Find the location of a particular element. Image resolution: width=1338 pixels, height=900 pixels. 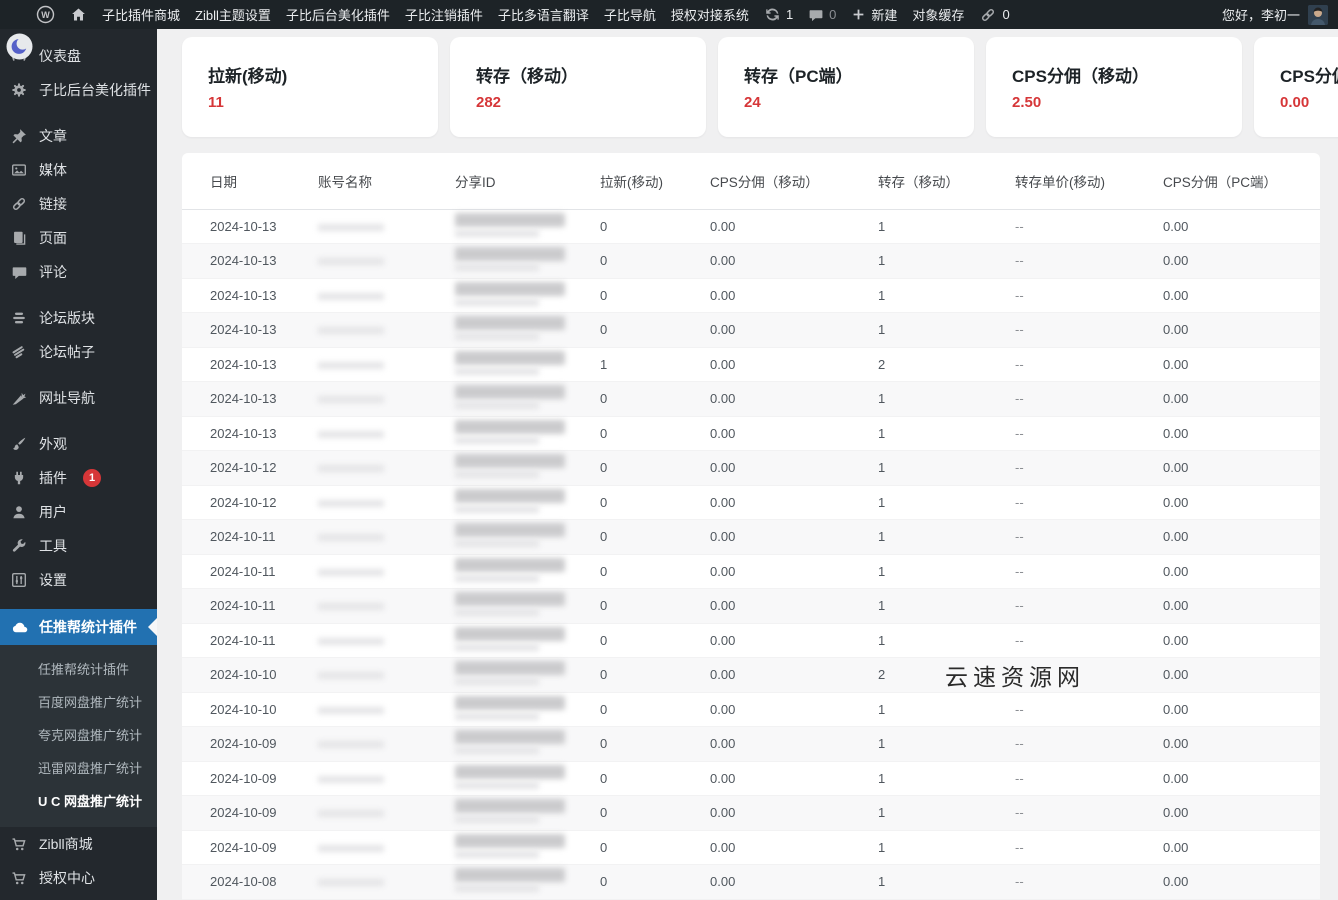

sidebar-item-appearance: 外观 is located at coordinates (78, 444).